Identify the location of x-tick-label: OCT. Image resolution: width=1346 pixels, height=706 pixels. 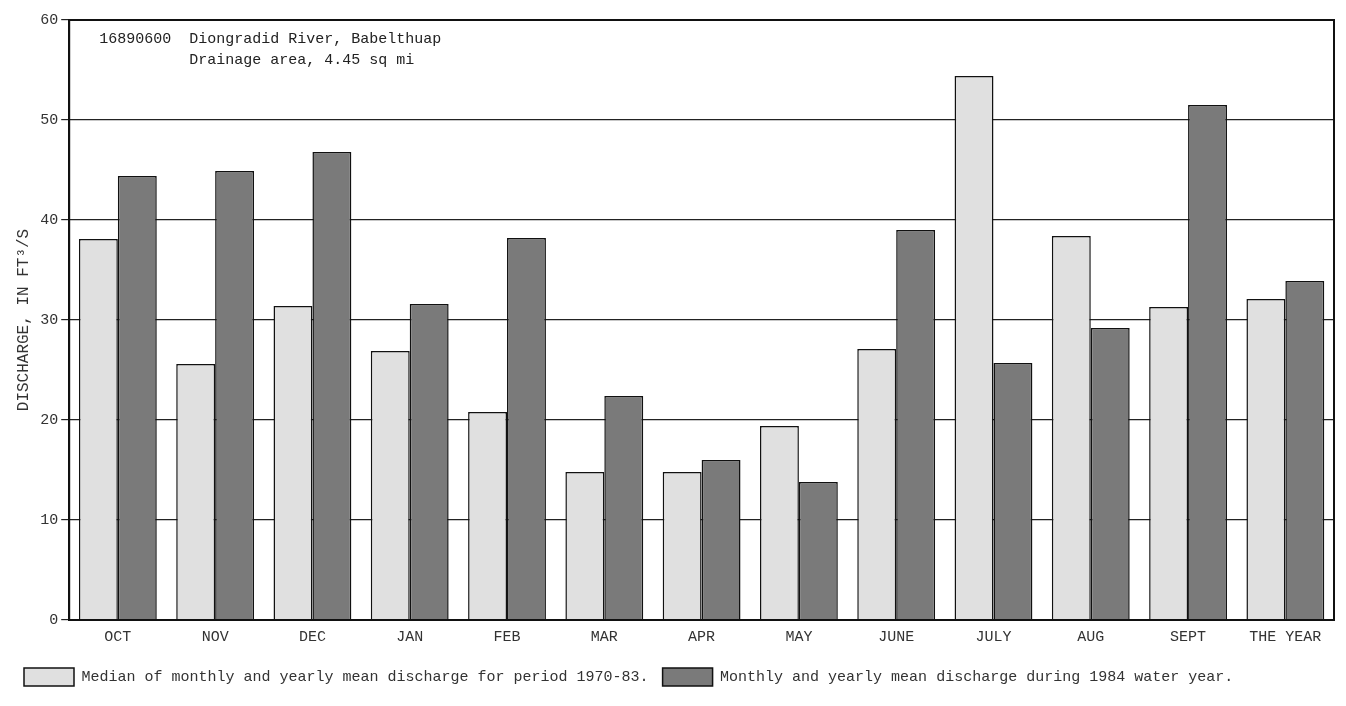
(118, 637).